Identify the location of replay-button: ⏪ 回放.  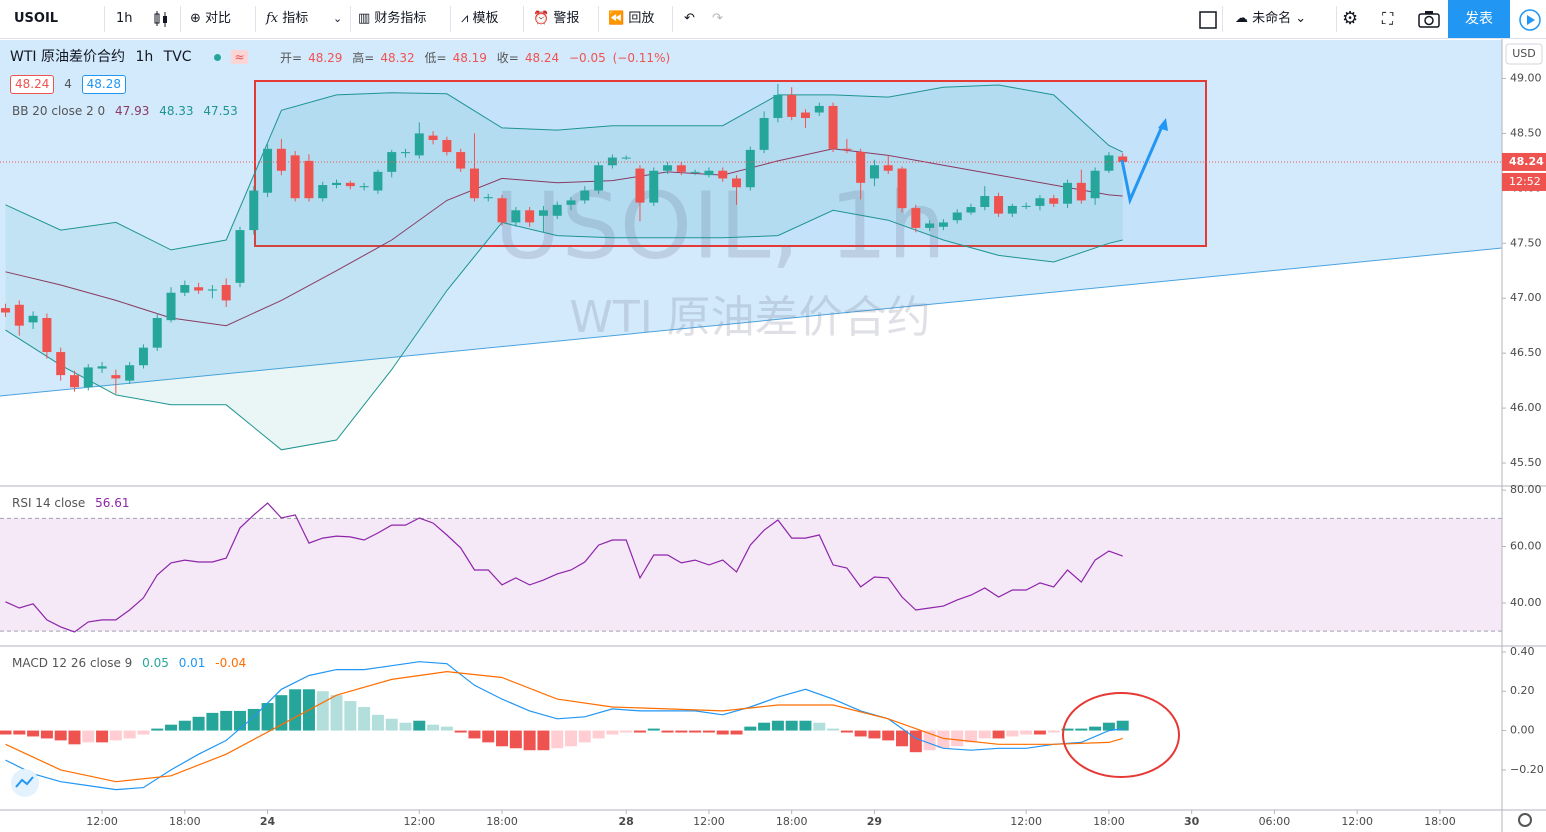
(631, 18).